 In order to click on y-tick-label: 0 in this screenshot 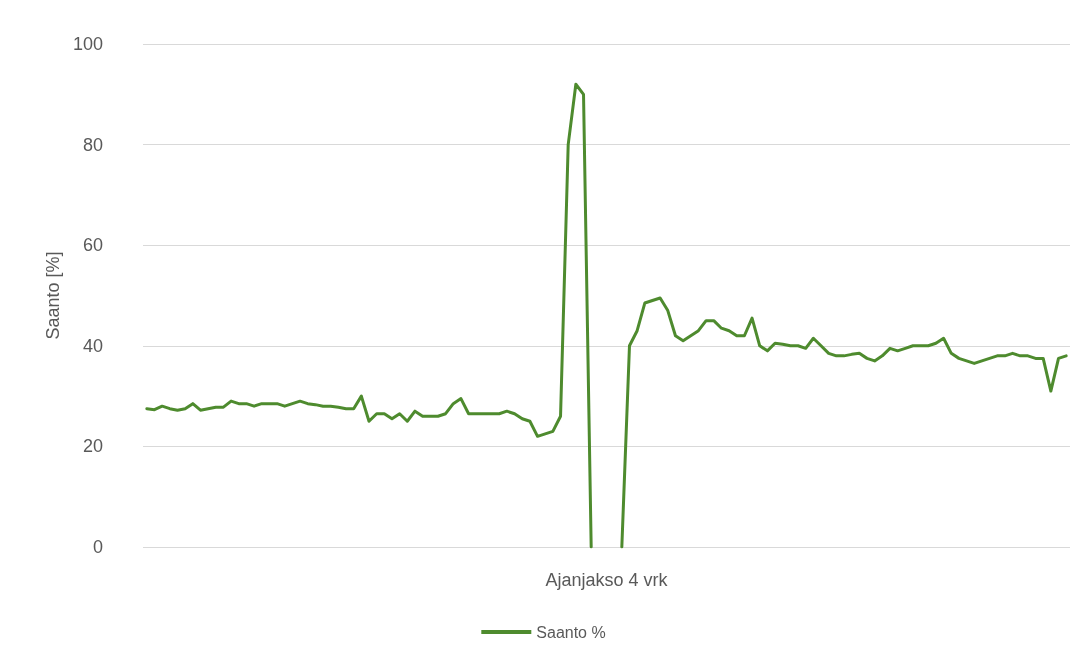, I will do `click(97, 547)`.